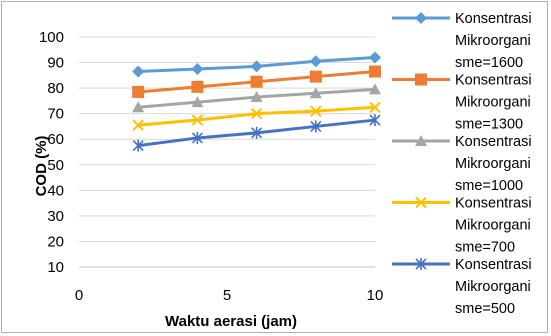 The image size is (551, 336). Describe the element at coordinates (55, 88) in the screenshot. I see `y-tick-label: 80` at that location.